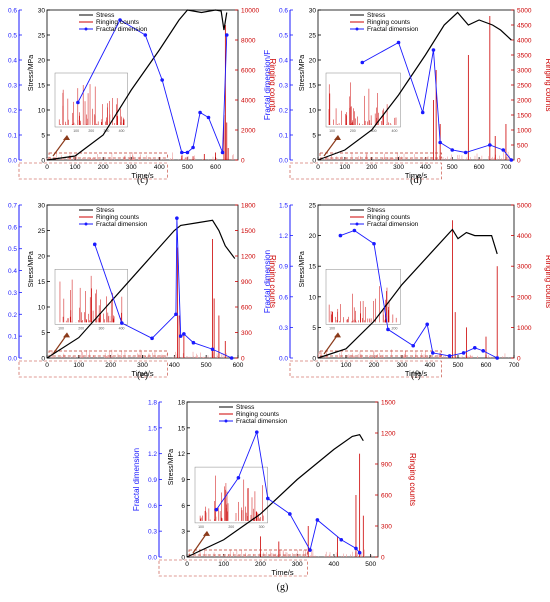 The image size is (550, 602). I want to click on stress-tick-label: 0, so click(43, 359).